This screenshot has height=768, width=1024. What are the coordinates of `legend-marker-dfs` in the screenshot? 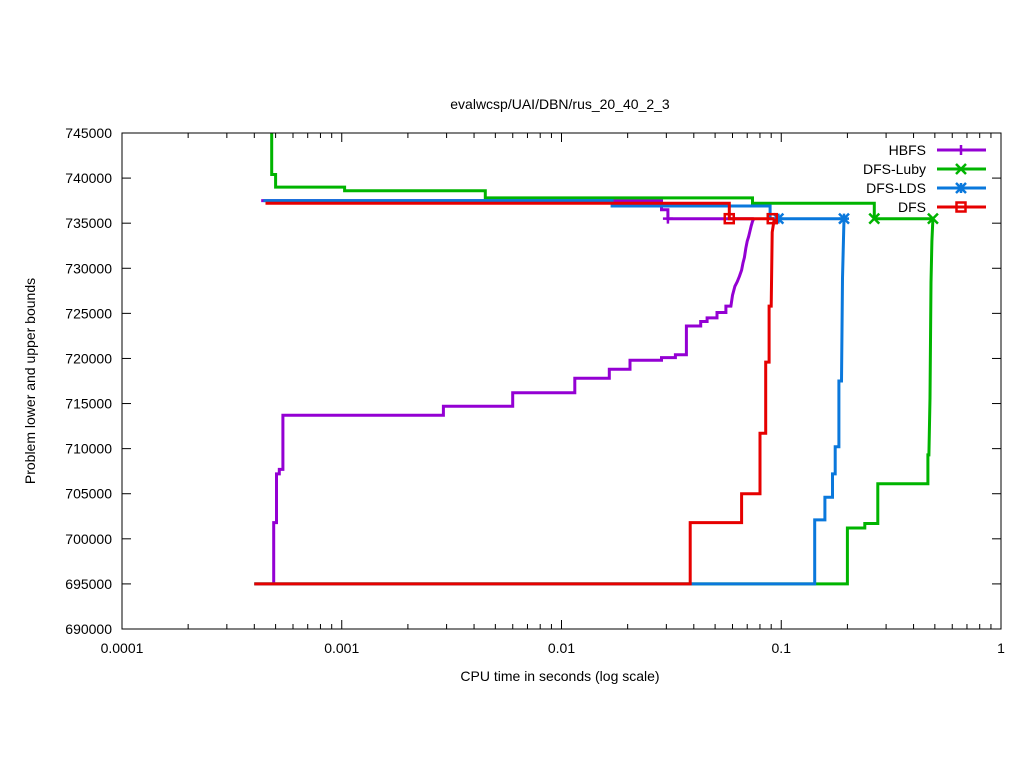 It's located at (961, 207).